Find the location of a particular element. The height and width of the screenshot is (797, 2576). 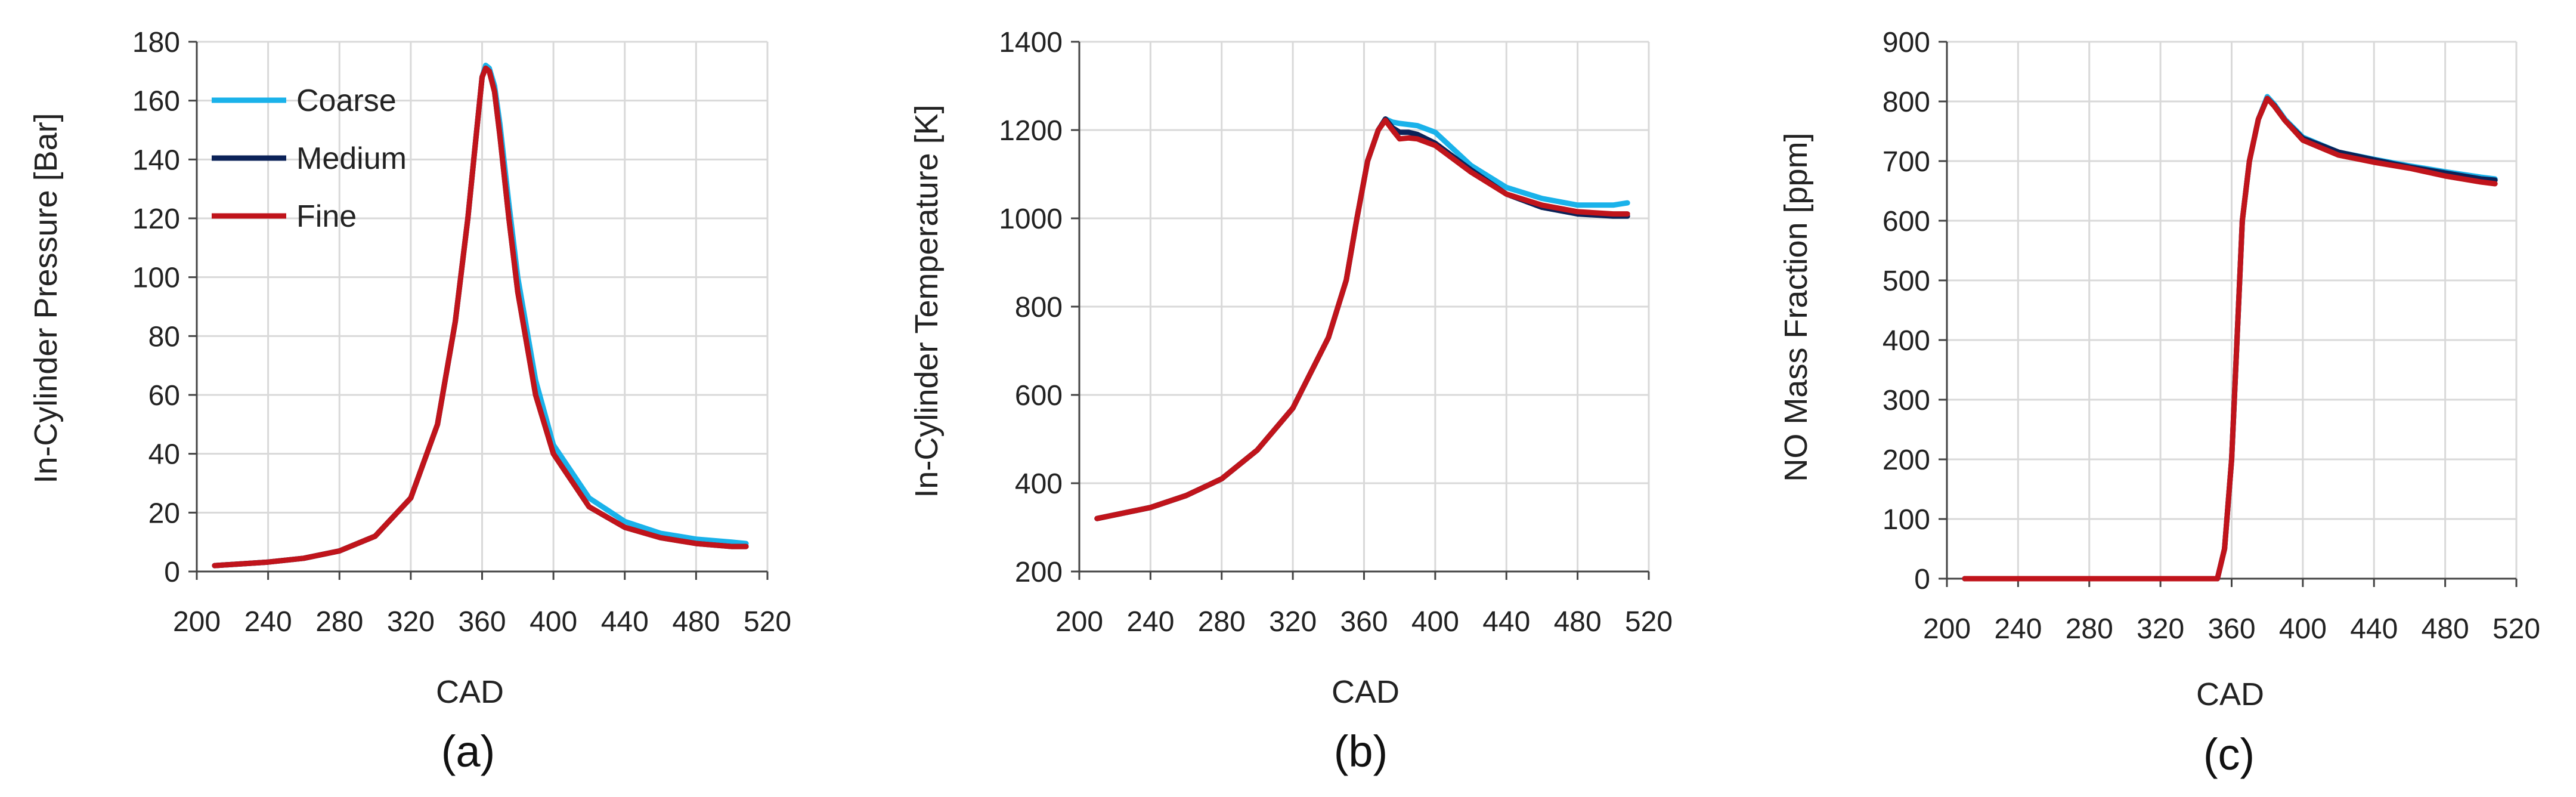

panel-label-a: (a) is located at coordinates (468, 751).